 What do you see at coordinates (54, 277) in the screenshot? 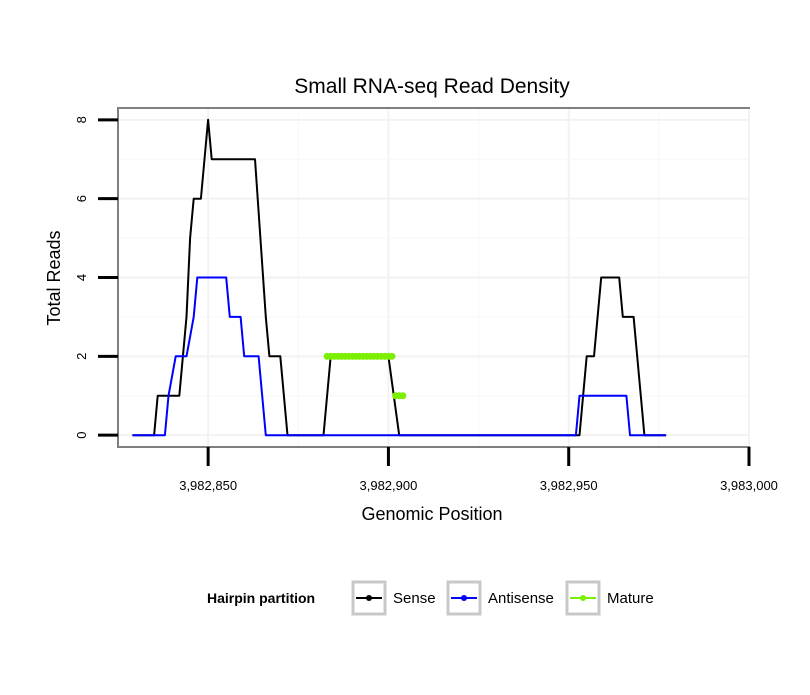
I see `y-axis-label: Total Reads` at bounding box center [54, 277].